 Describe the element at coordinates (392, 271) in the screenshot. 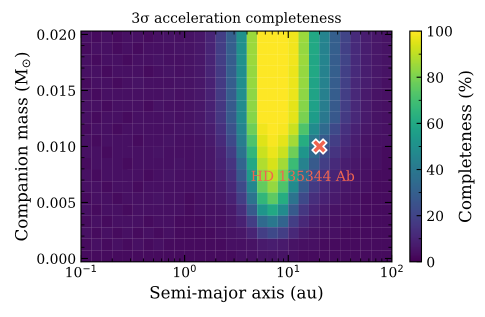

I see `x-tick-label: 10$^{2}$` at that location.